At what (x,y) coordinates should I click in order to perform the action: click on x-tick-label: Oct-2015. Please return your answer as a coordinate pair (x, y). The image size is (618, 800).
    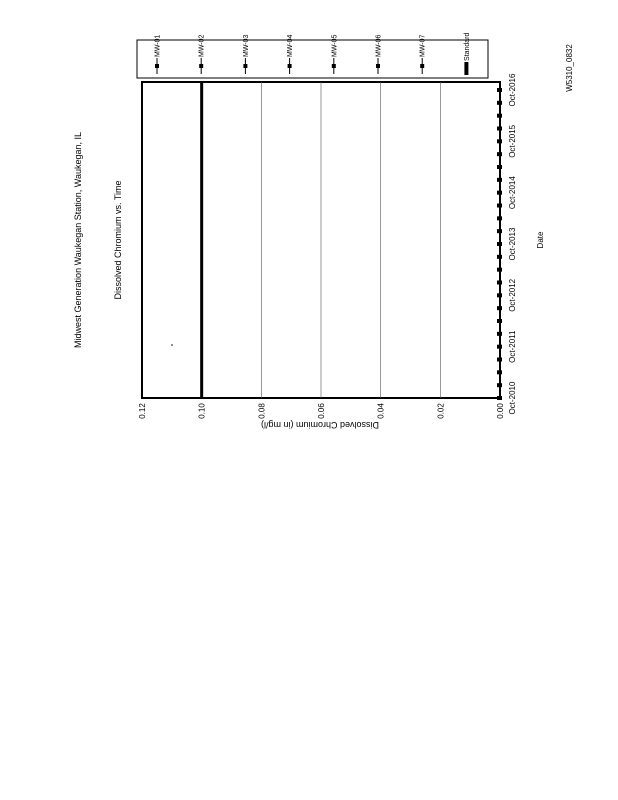
    Looking at the image, I should click on (512, 140).